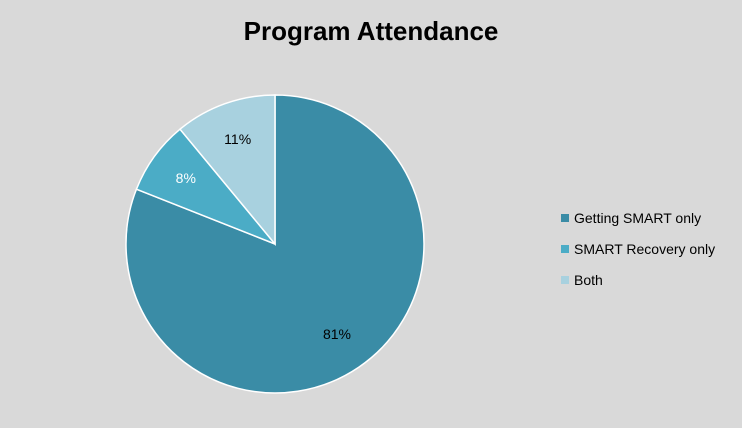 The image size is (742, 428). I want to click on legend-label-0: Getting SMART only, so click(638, 217).